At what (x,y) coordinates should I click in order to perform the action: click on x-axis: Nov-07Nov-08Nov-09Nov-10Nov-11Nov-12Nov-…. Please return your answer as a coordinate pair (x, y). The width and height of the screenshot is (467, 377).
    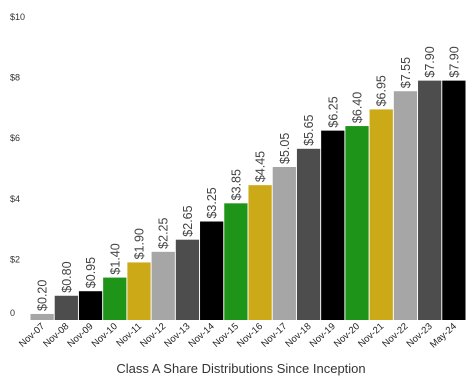
    Looking at the image, I should click on (238, 335).